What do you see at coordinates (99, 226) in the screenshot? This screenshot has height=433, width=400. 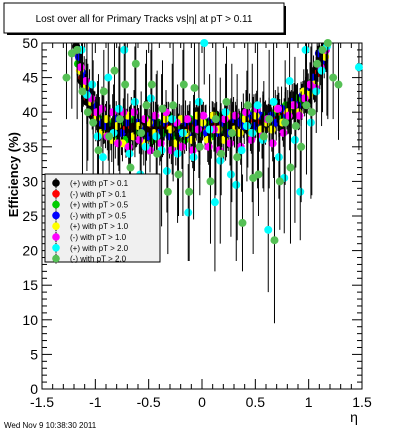 I see `legend-label: (+) with pT > 1.0` at bounding box center [99, 226].